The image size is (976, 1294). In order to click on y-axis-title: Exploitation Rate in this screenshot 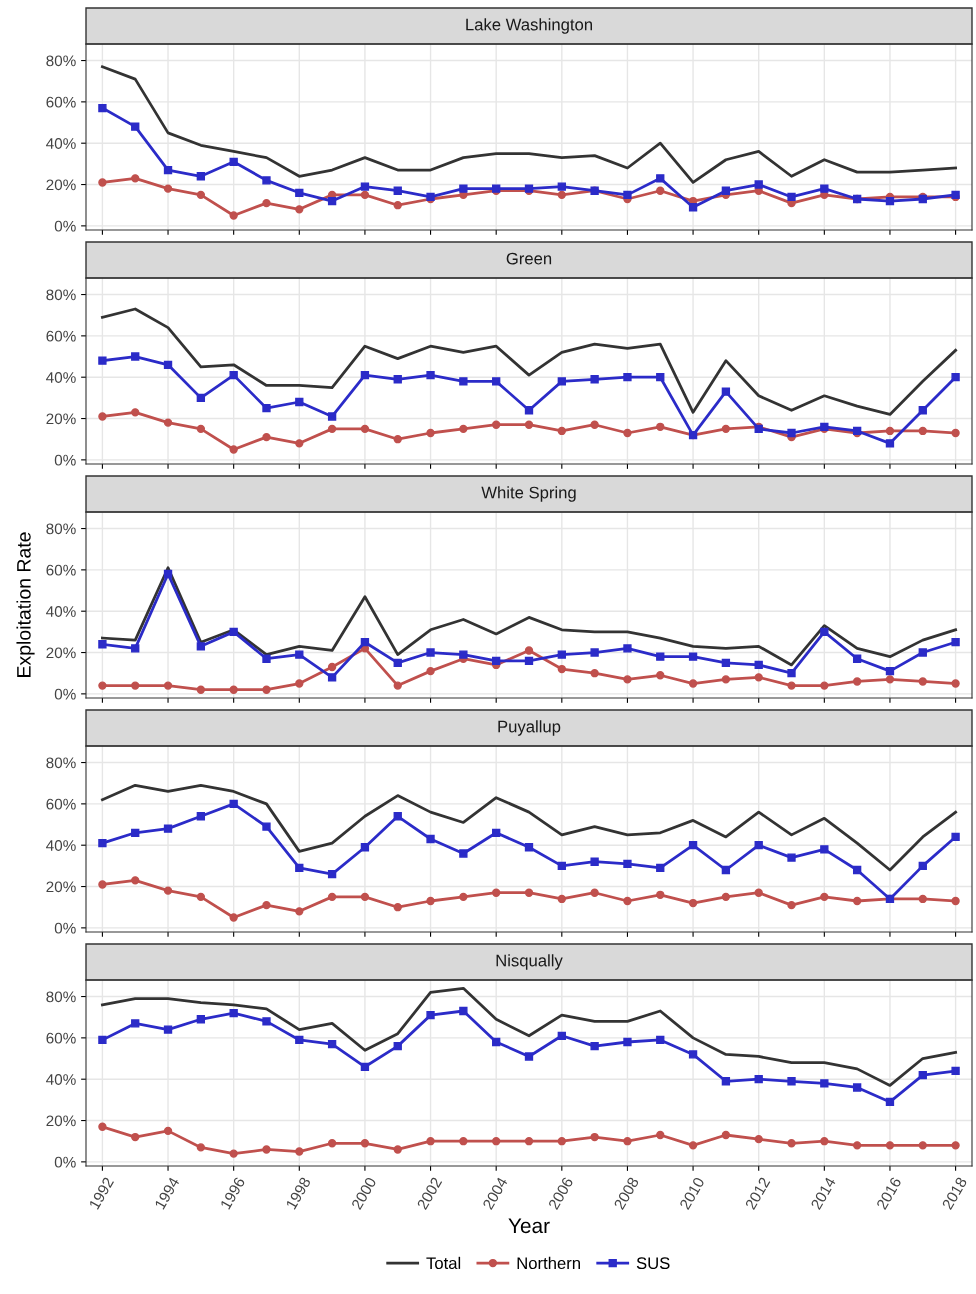, I will do `click(25, 604)`.